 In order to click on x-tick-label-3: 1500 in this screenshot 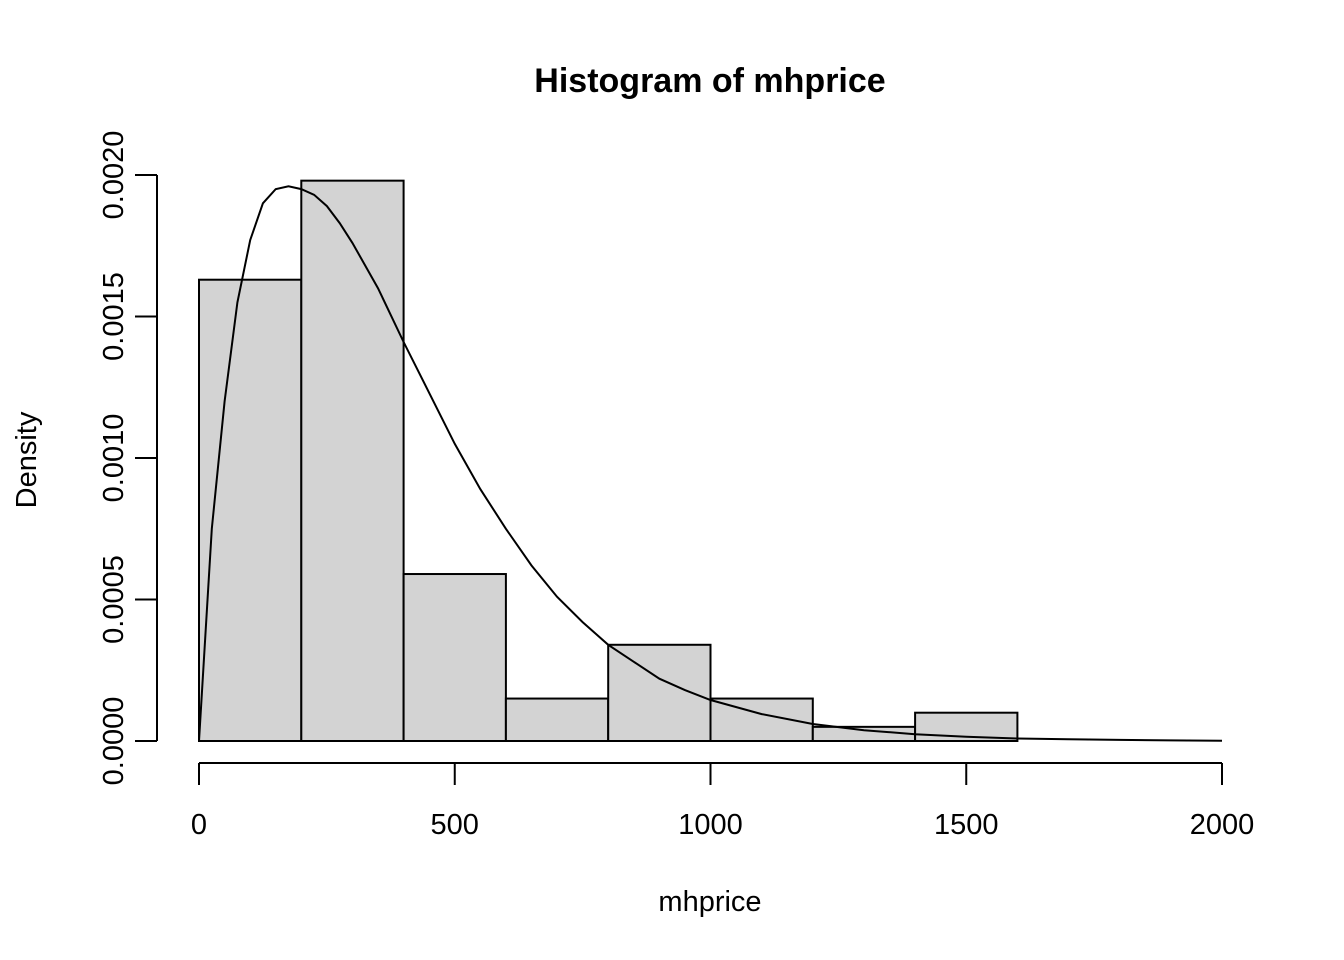, I will do `click(966, 825)`.